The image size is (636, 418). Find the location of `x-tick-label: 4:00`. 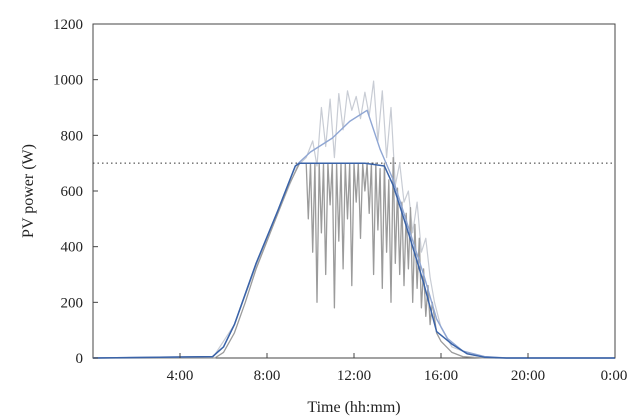

x-tick-label: 4:00 is located at coordinates (180, 376).